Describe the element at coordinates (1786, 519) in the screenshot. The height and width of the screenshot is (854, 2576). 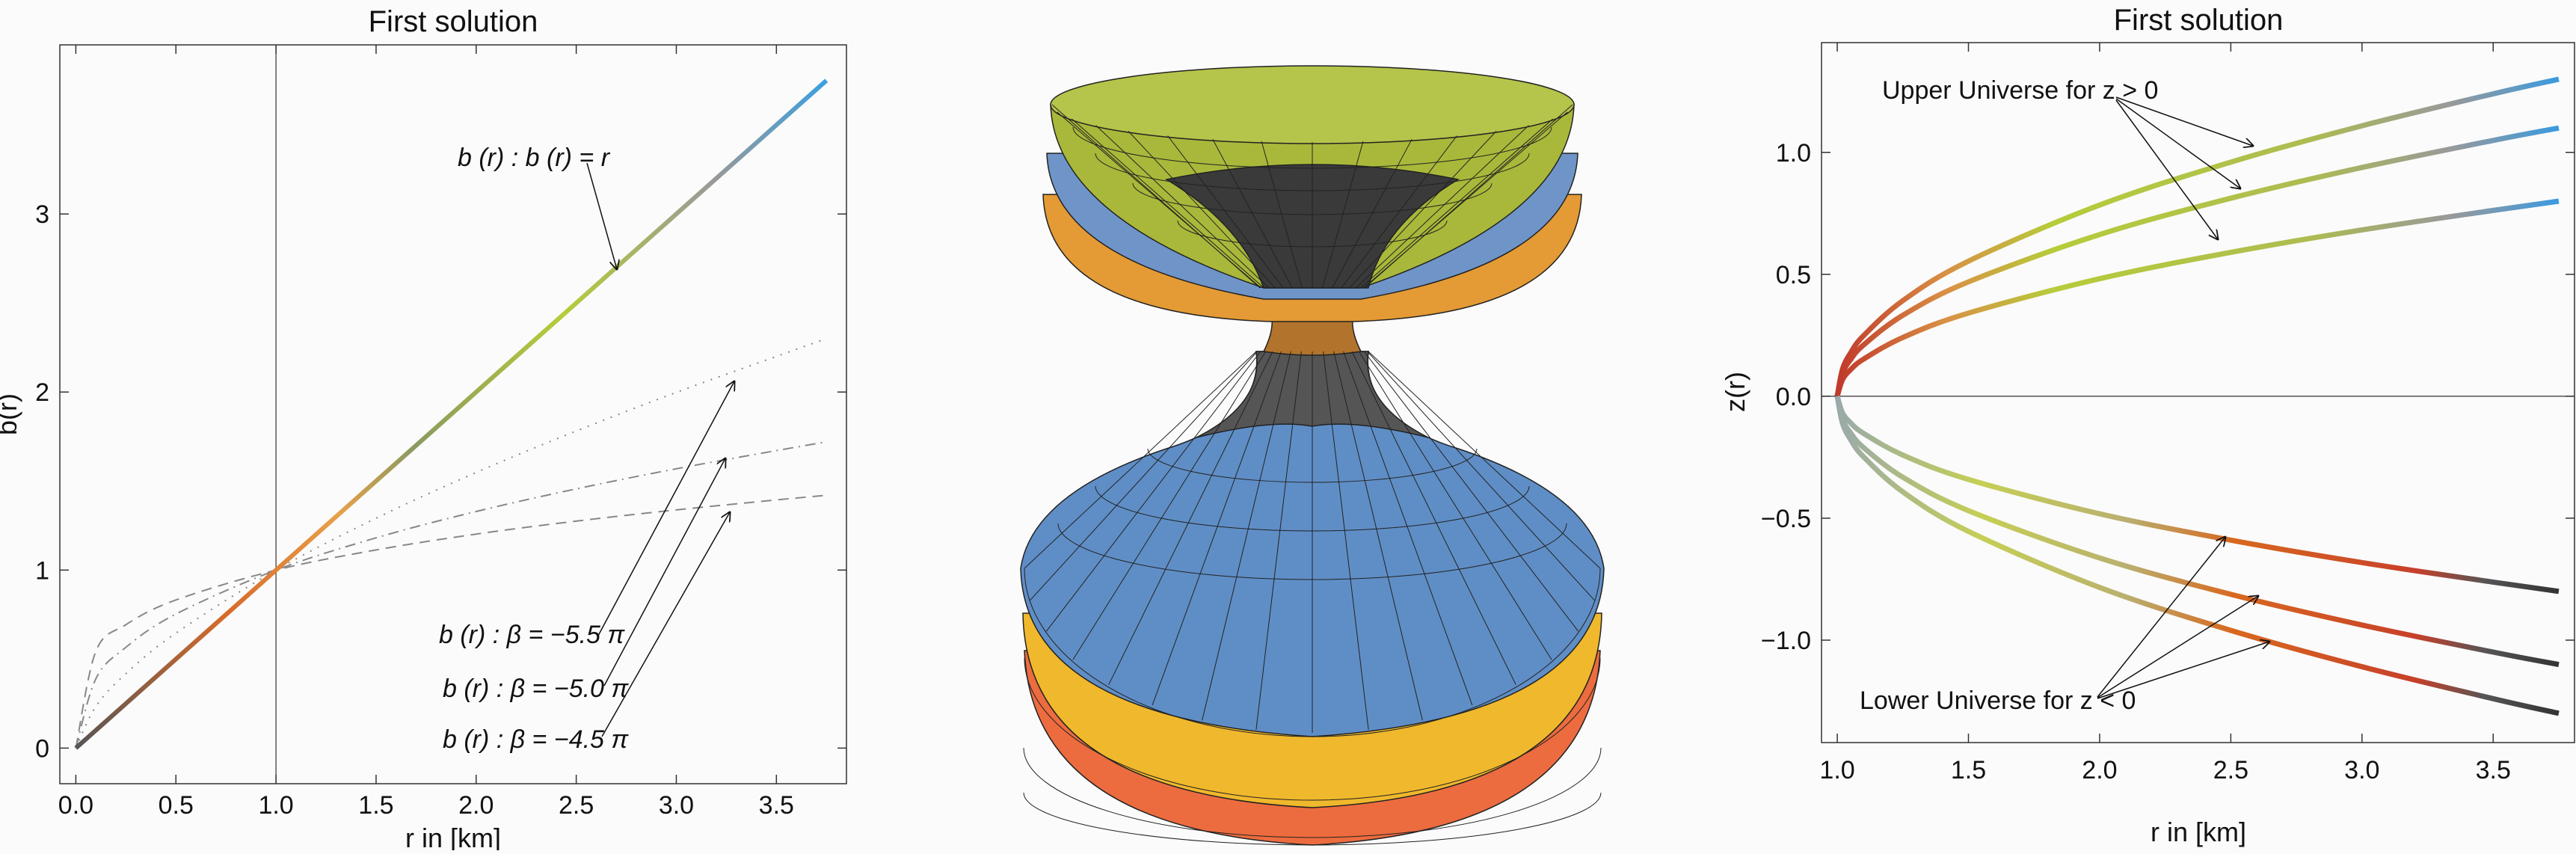
I see `y-tick-label: −0.5` at that location.